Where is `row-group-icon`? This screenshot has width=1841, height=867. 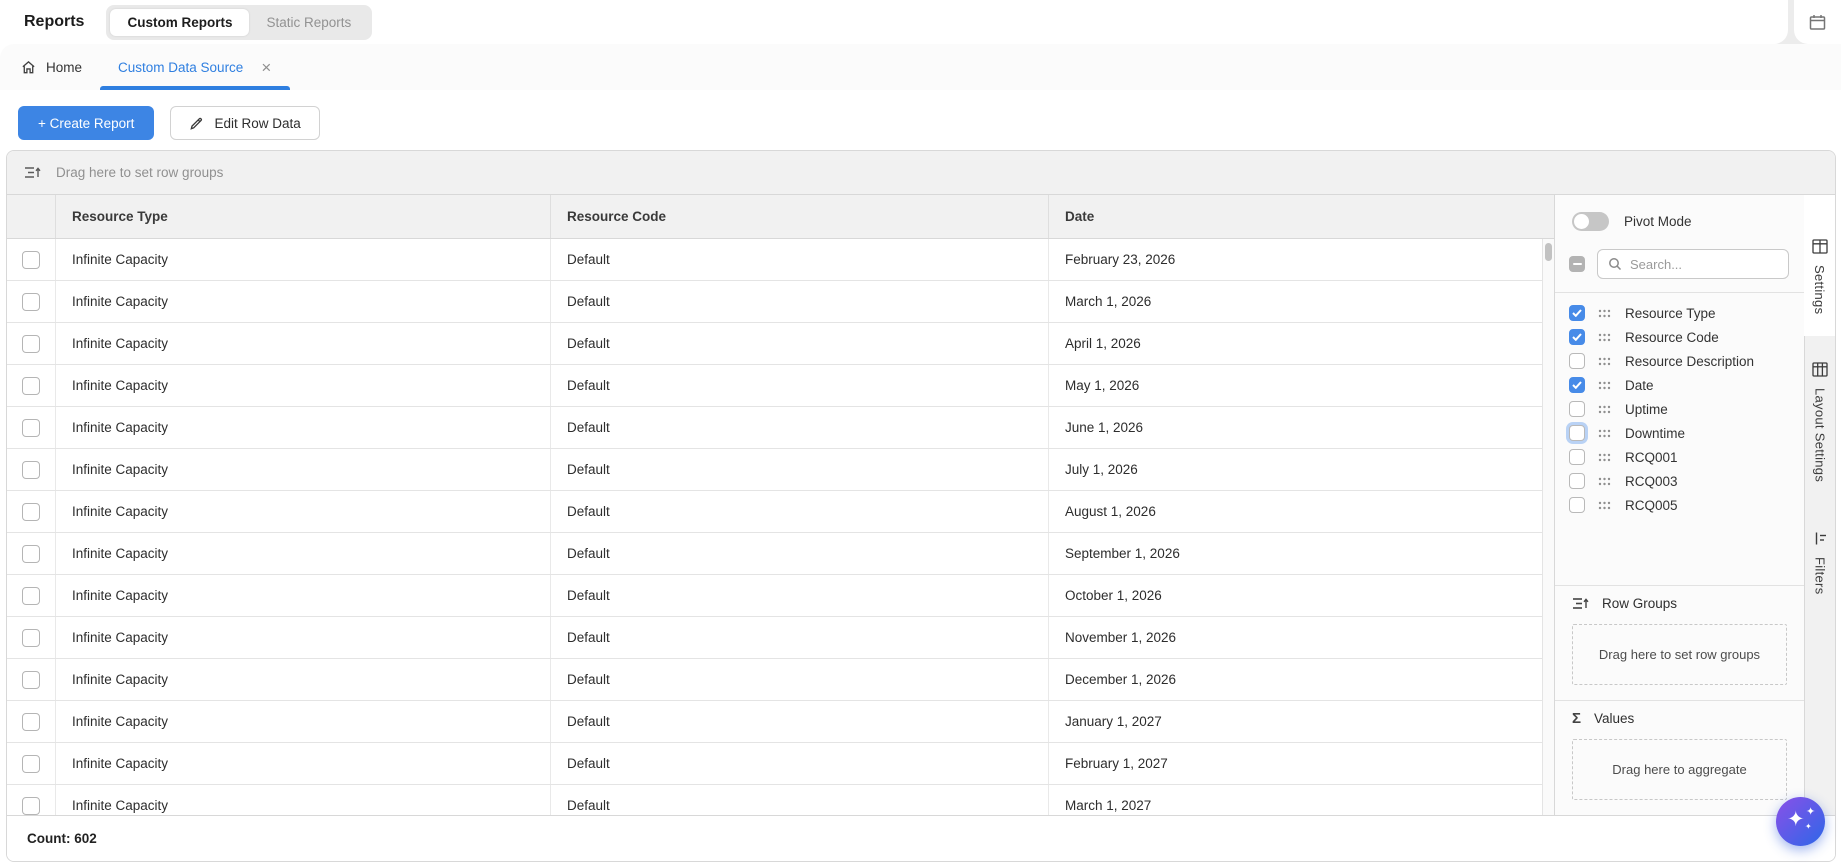 row-group-icon is located at coordinates (32, 172).